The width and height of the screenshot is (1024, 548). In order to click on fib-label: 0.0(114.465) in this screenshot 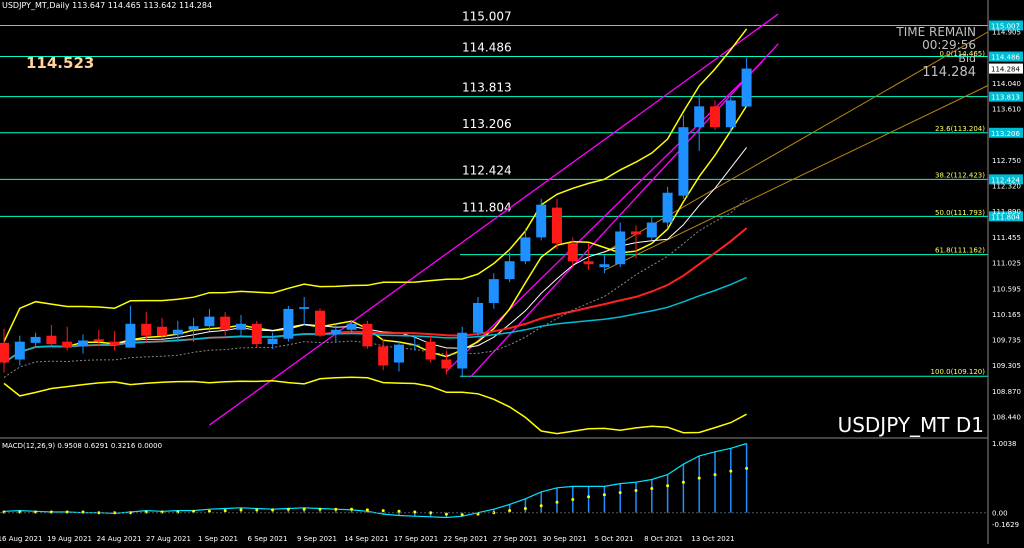, I will do `click(962, 54)`.